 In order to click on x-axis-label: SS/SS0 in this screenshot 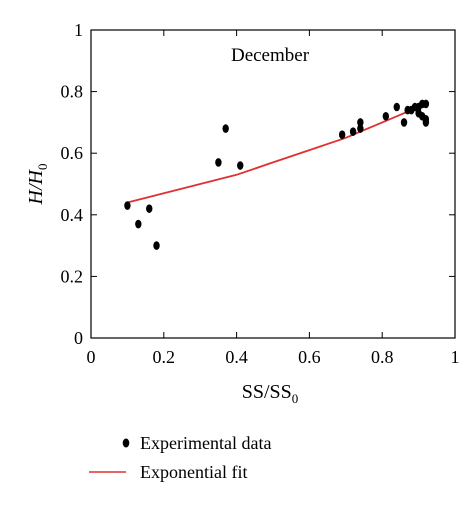, I will do `click(270, 393)`.